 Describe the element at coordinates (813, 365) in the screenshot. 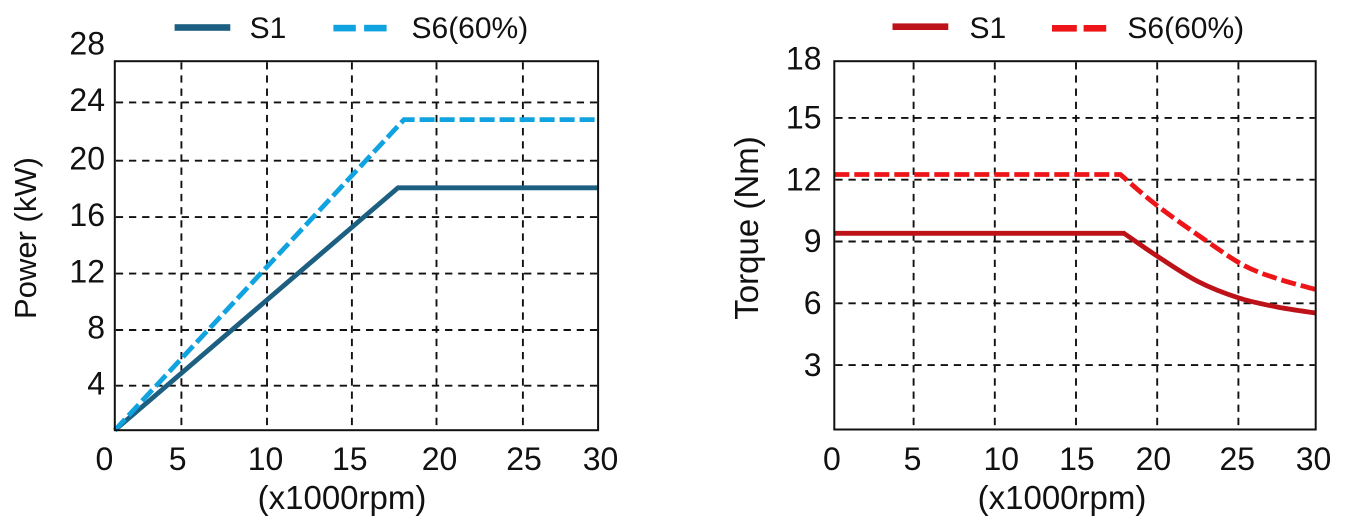

I see `svg-text: 3` at that location.